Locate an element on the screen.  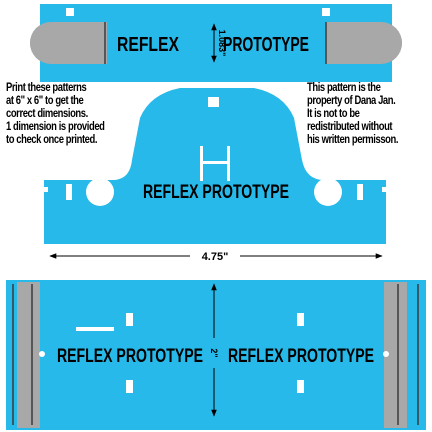
bottom-dot-right is located at coordinates (386, 354).